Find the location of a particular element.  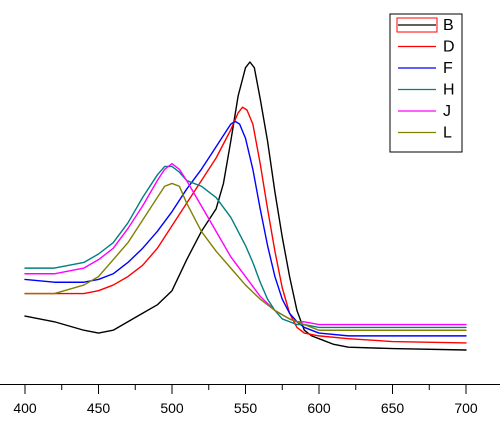

x-tick-label-550: 550 is located at coordinates (246, 408).